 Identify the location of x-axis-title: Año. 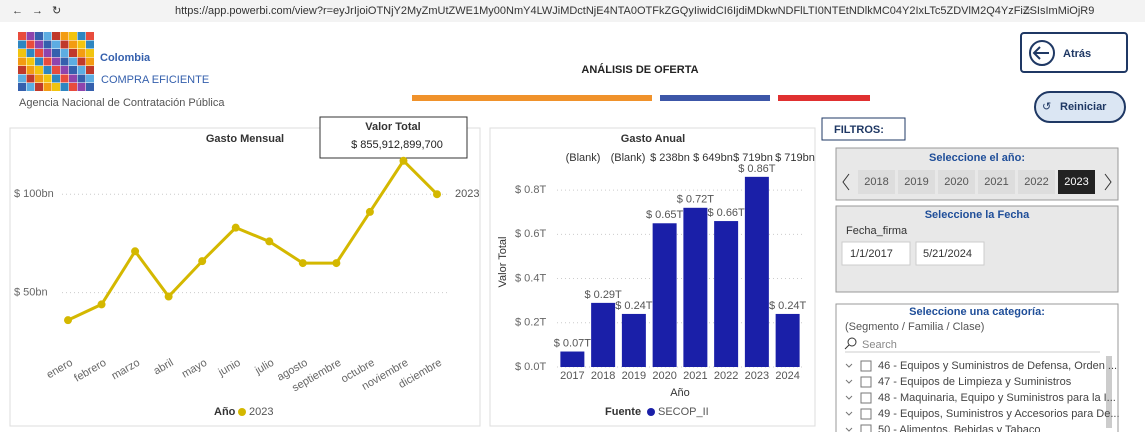
(680, 393).